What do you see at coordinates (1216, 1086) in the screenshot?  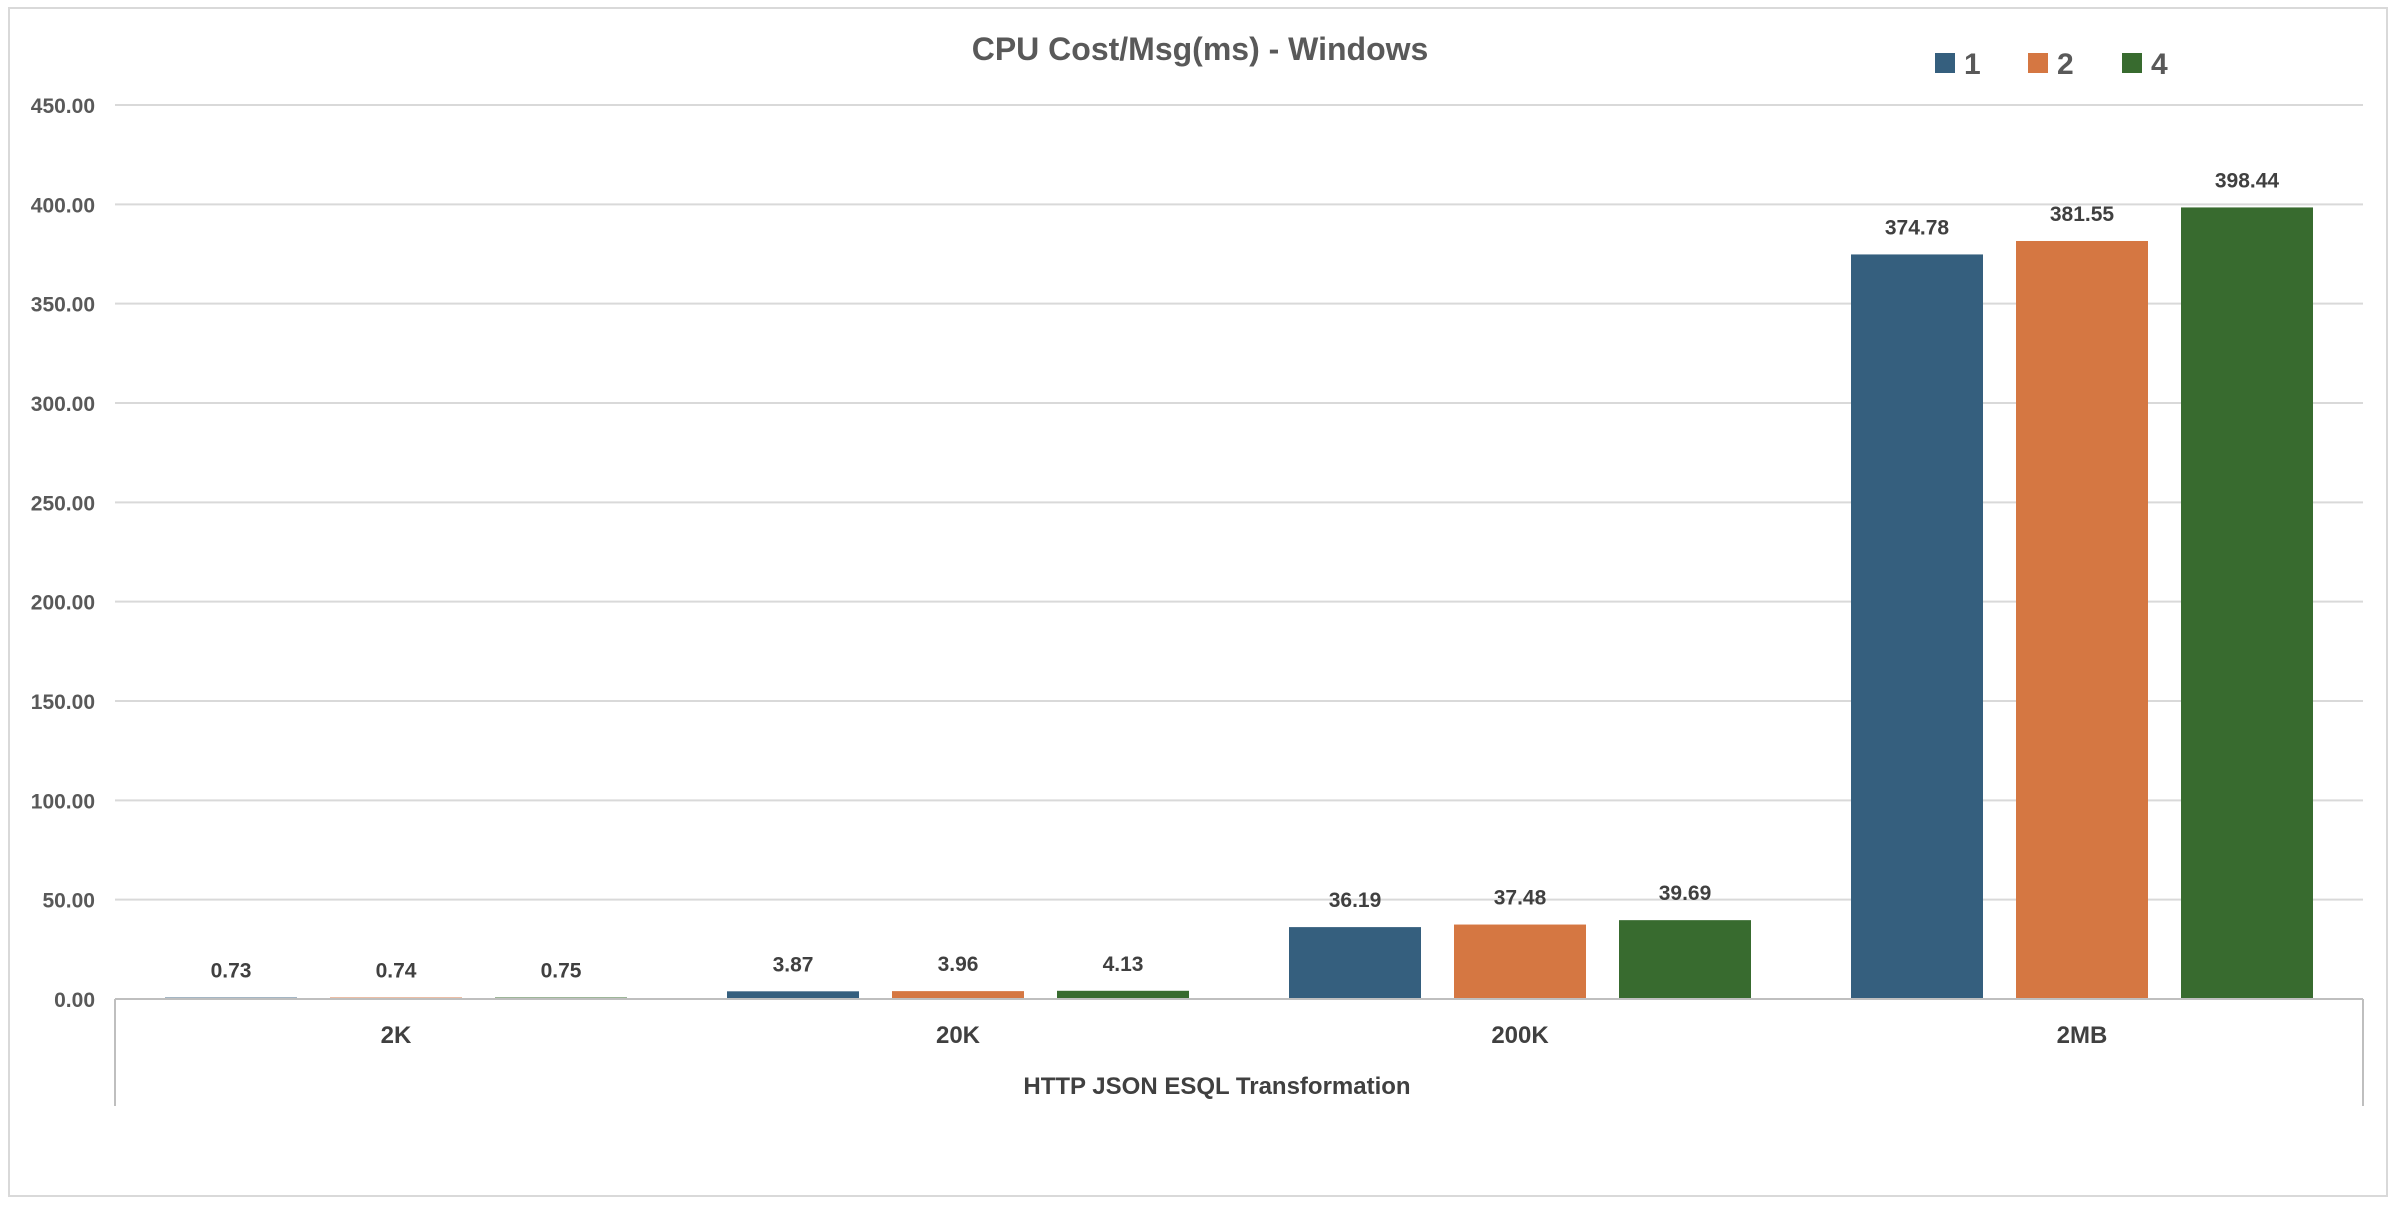 I see `x-axis-title: HTTP JSON ESQL Transformation` at bounding box center [1216, 1086].